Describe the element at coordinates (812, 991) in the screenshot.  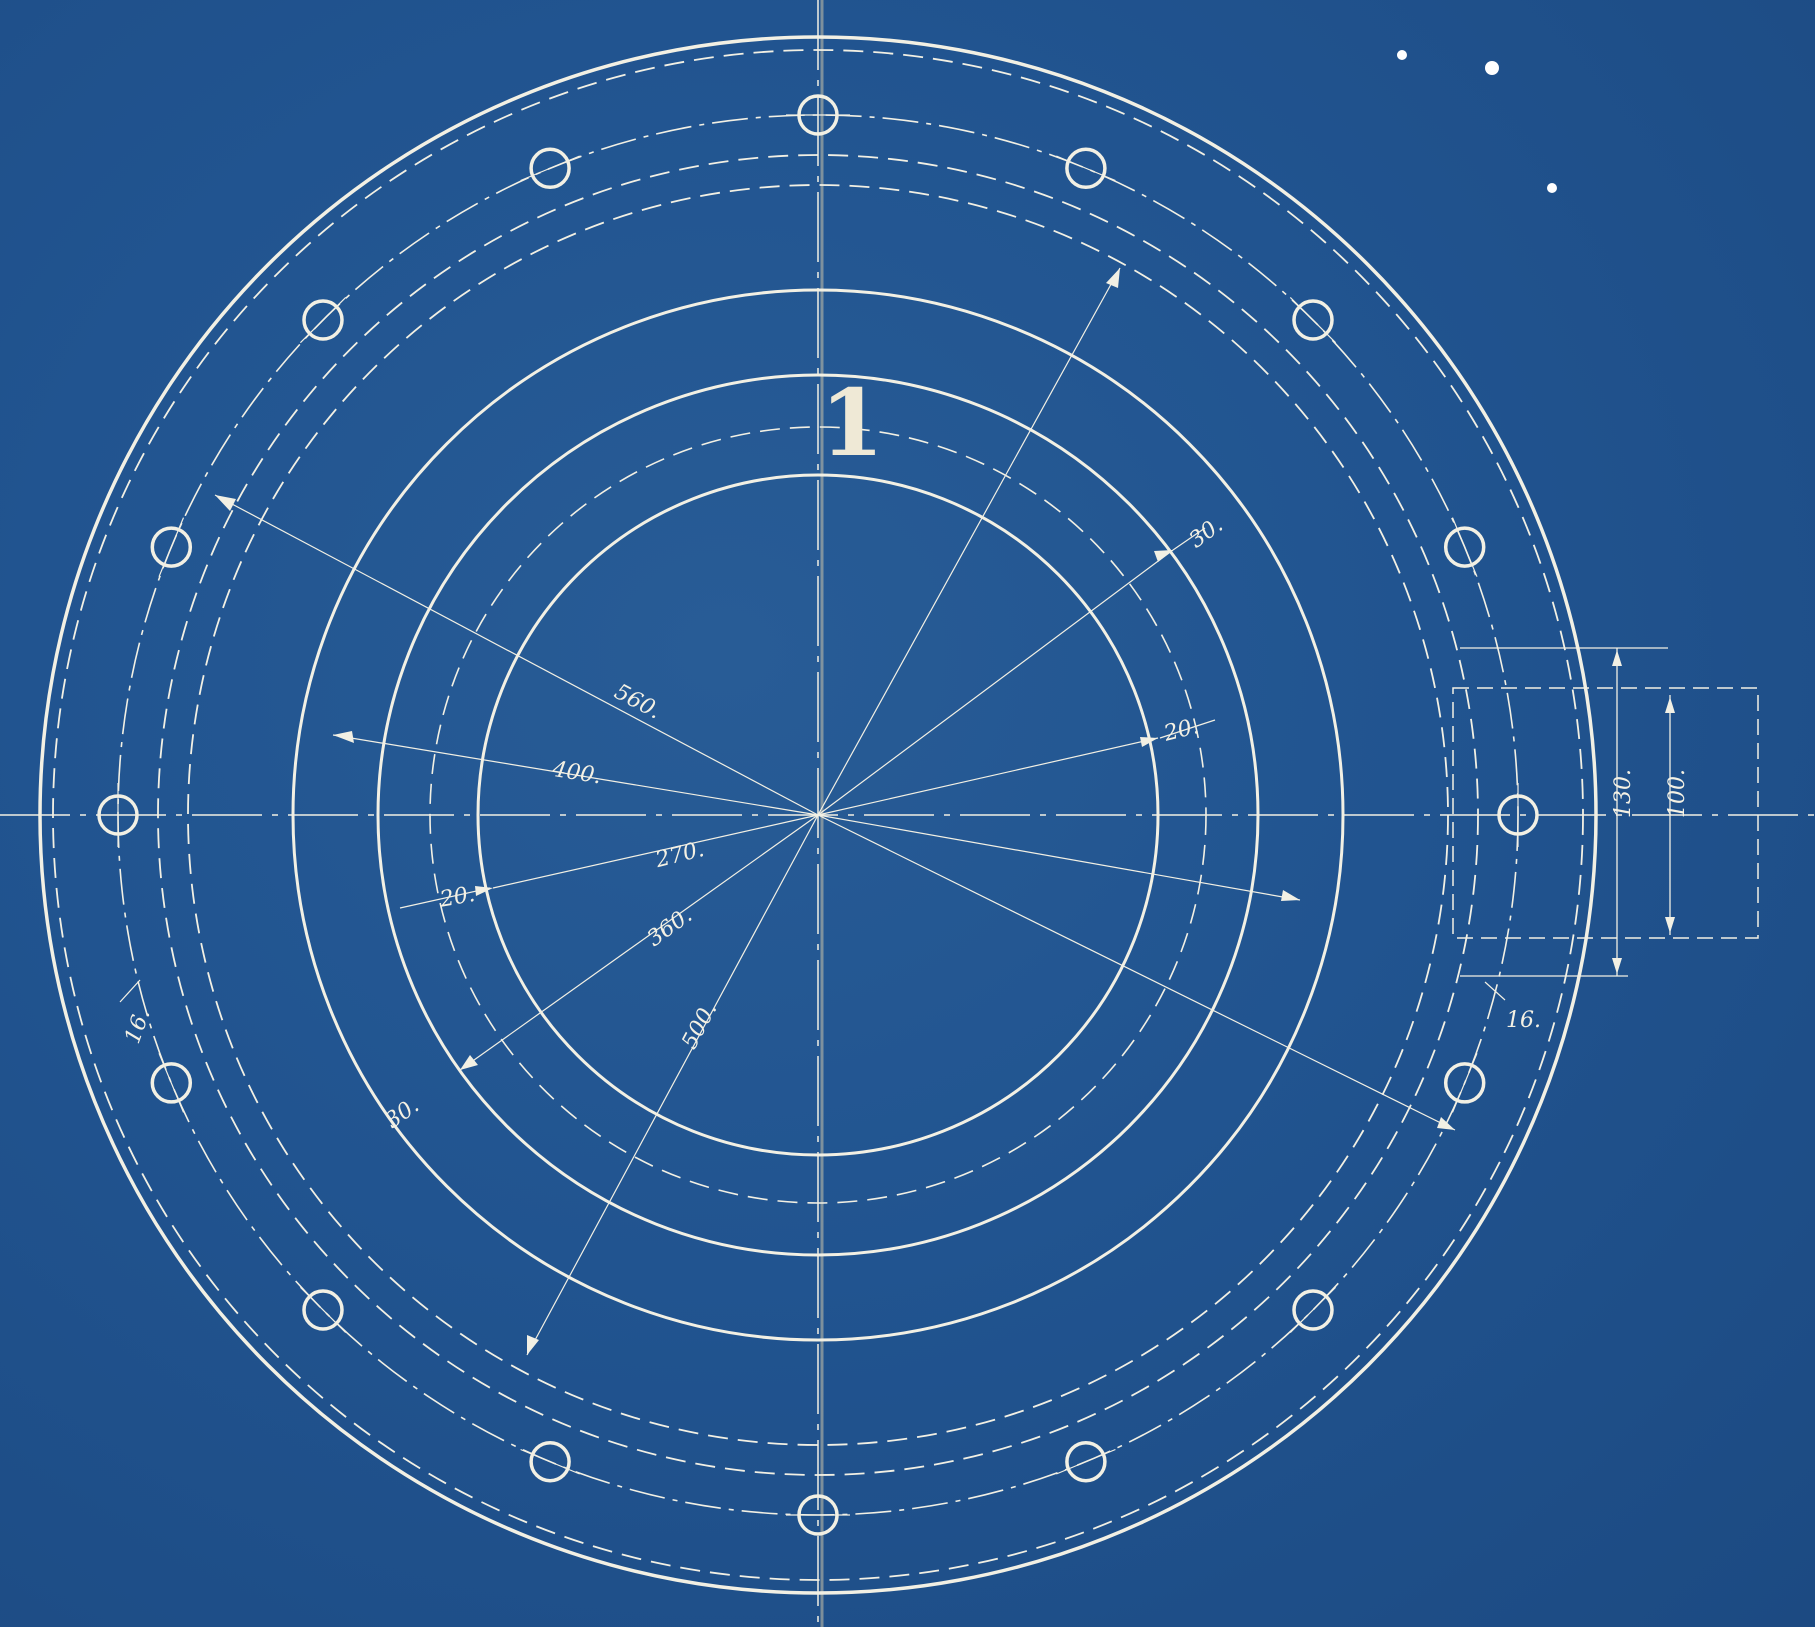
I see `hole-callouts` at that location.